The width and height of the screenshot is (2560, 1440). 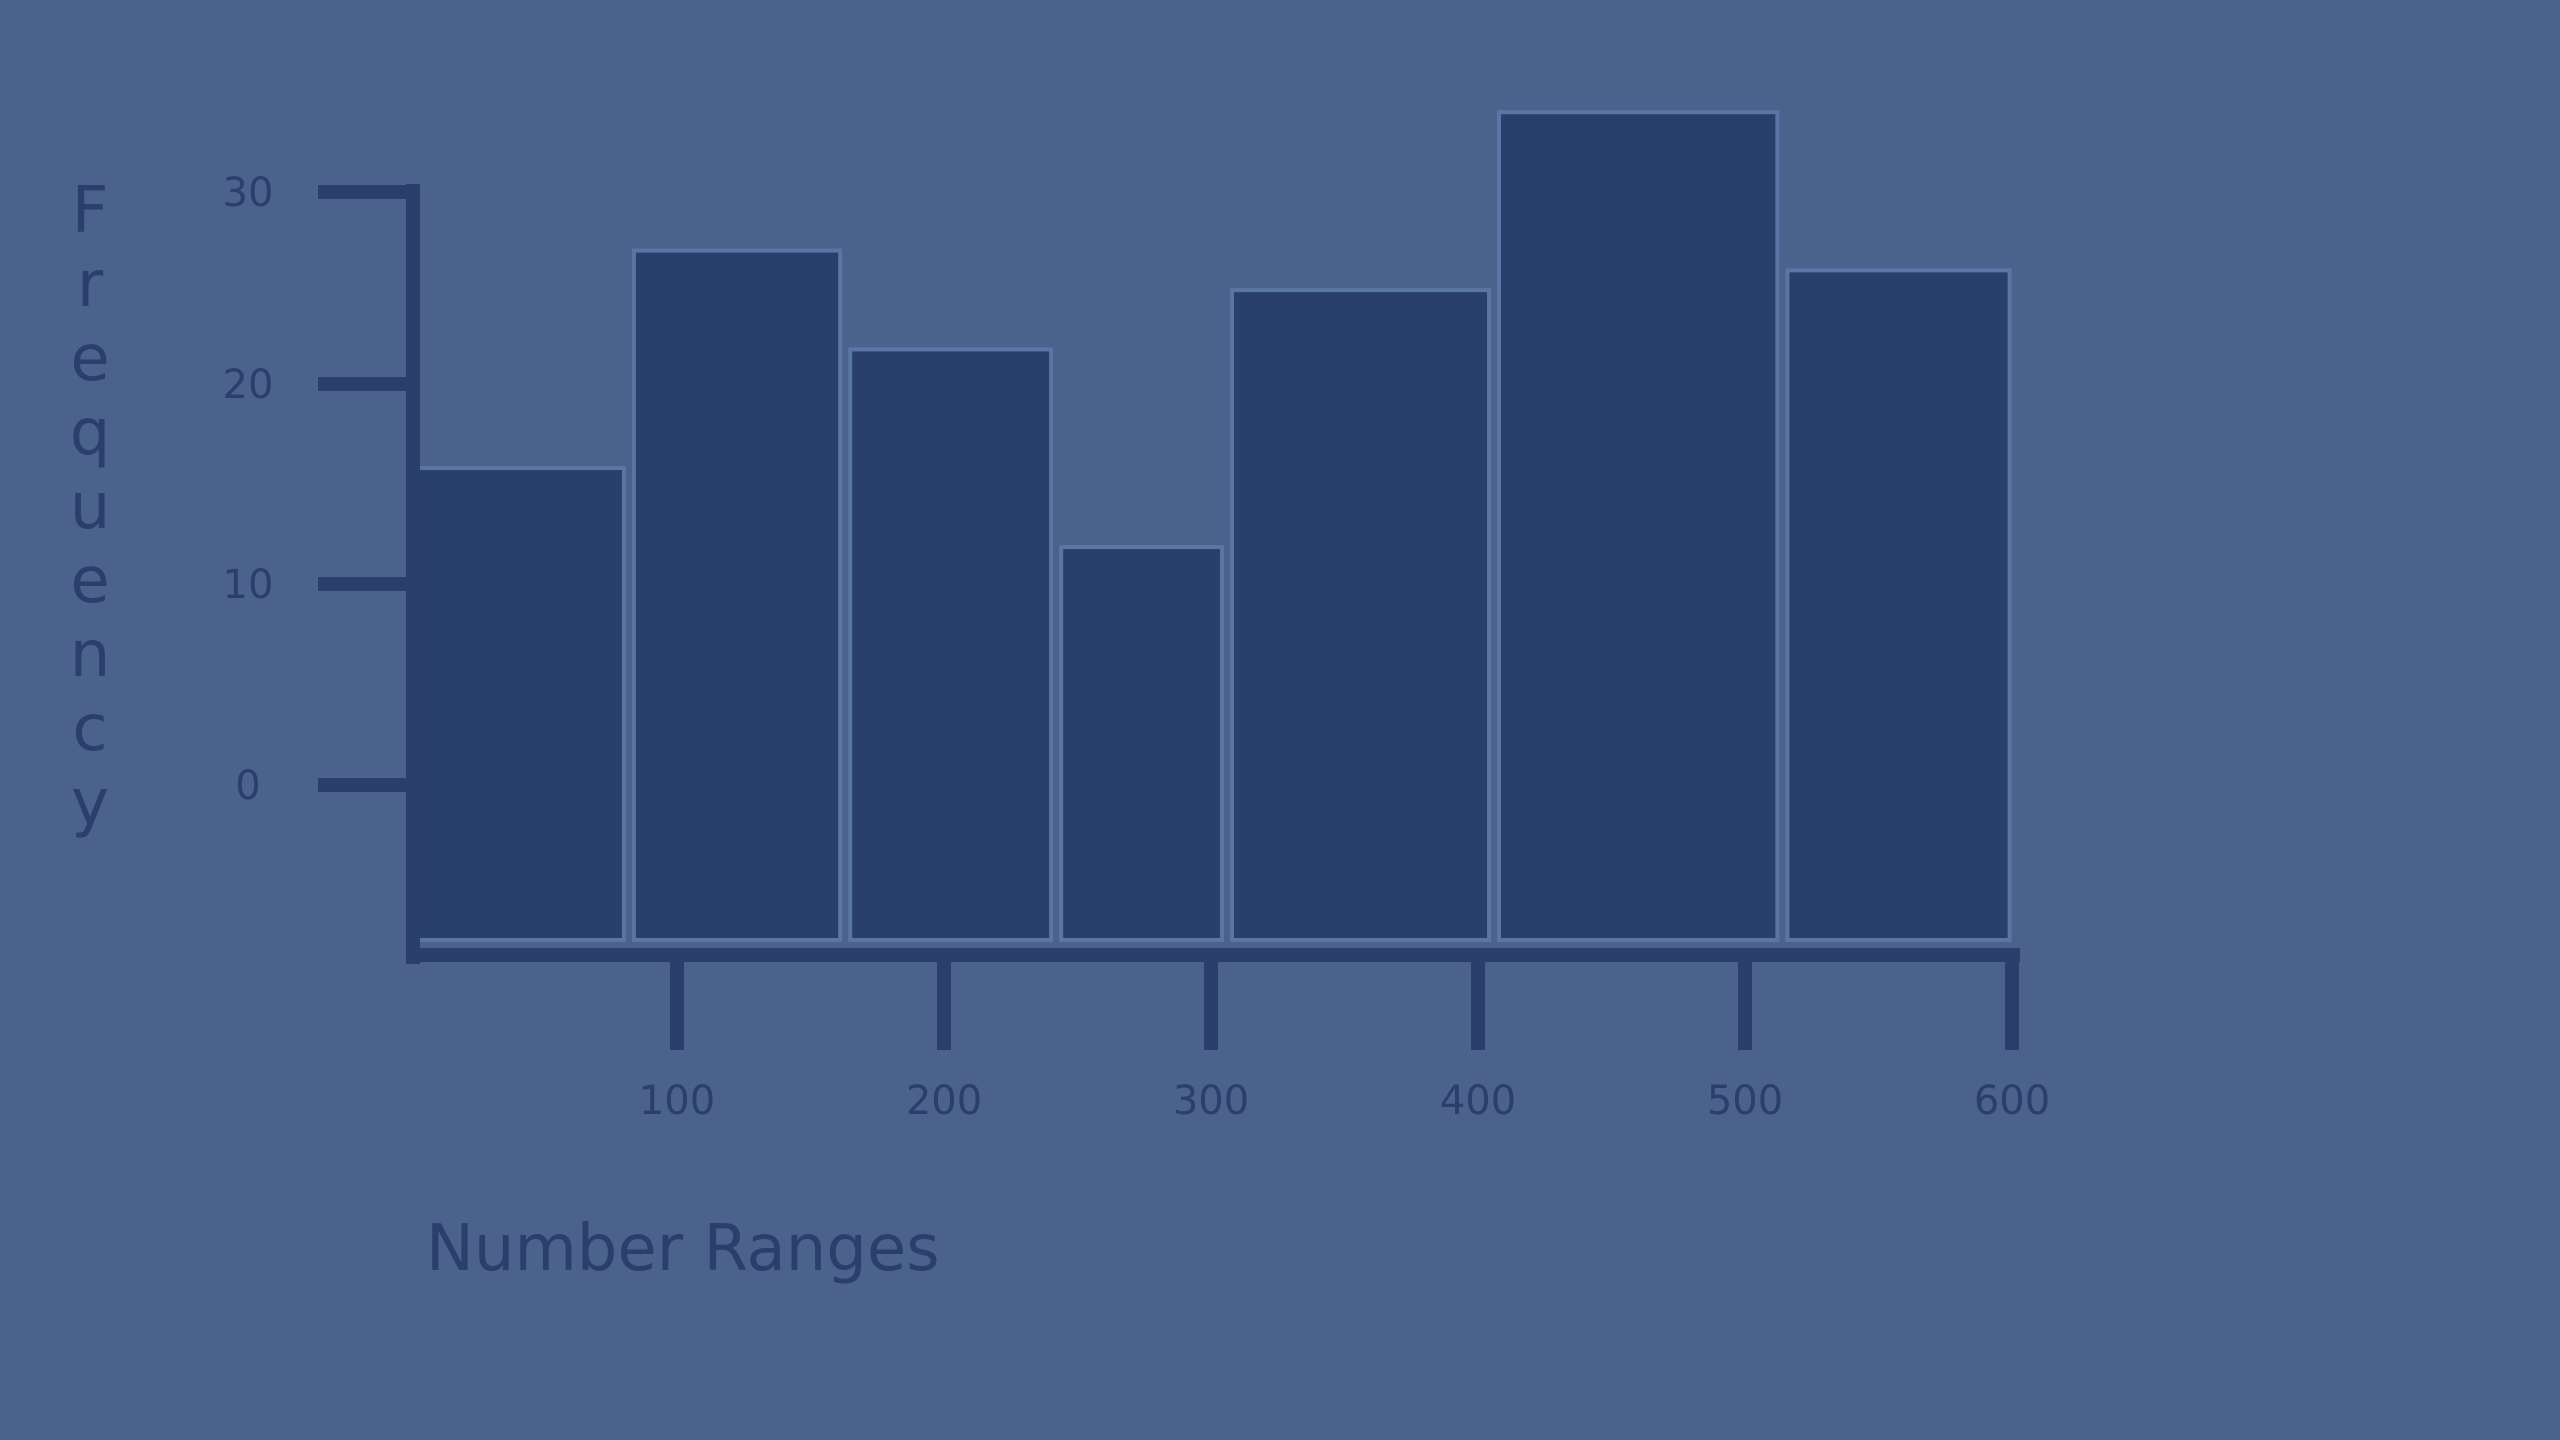 What do you see at coordinates (89, 581) in the screenshot?
I see `y-axis-title-letter-6: e` at bounding box center [89, 581].